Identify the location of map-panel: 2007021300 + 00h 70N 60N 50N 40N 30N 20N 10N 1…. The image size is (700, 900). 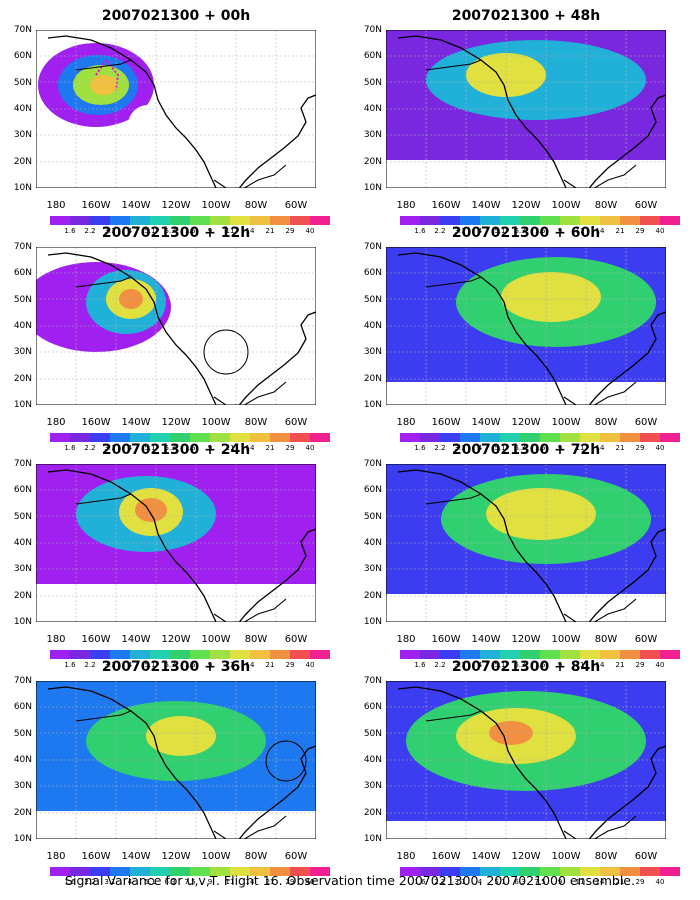
(165, 121).